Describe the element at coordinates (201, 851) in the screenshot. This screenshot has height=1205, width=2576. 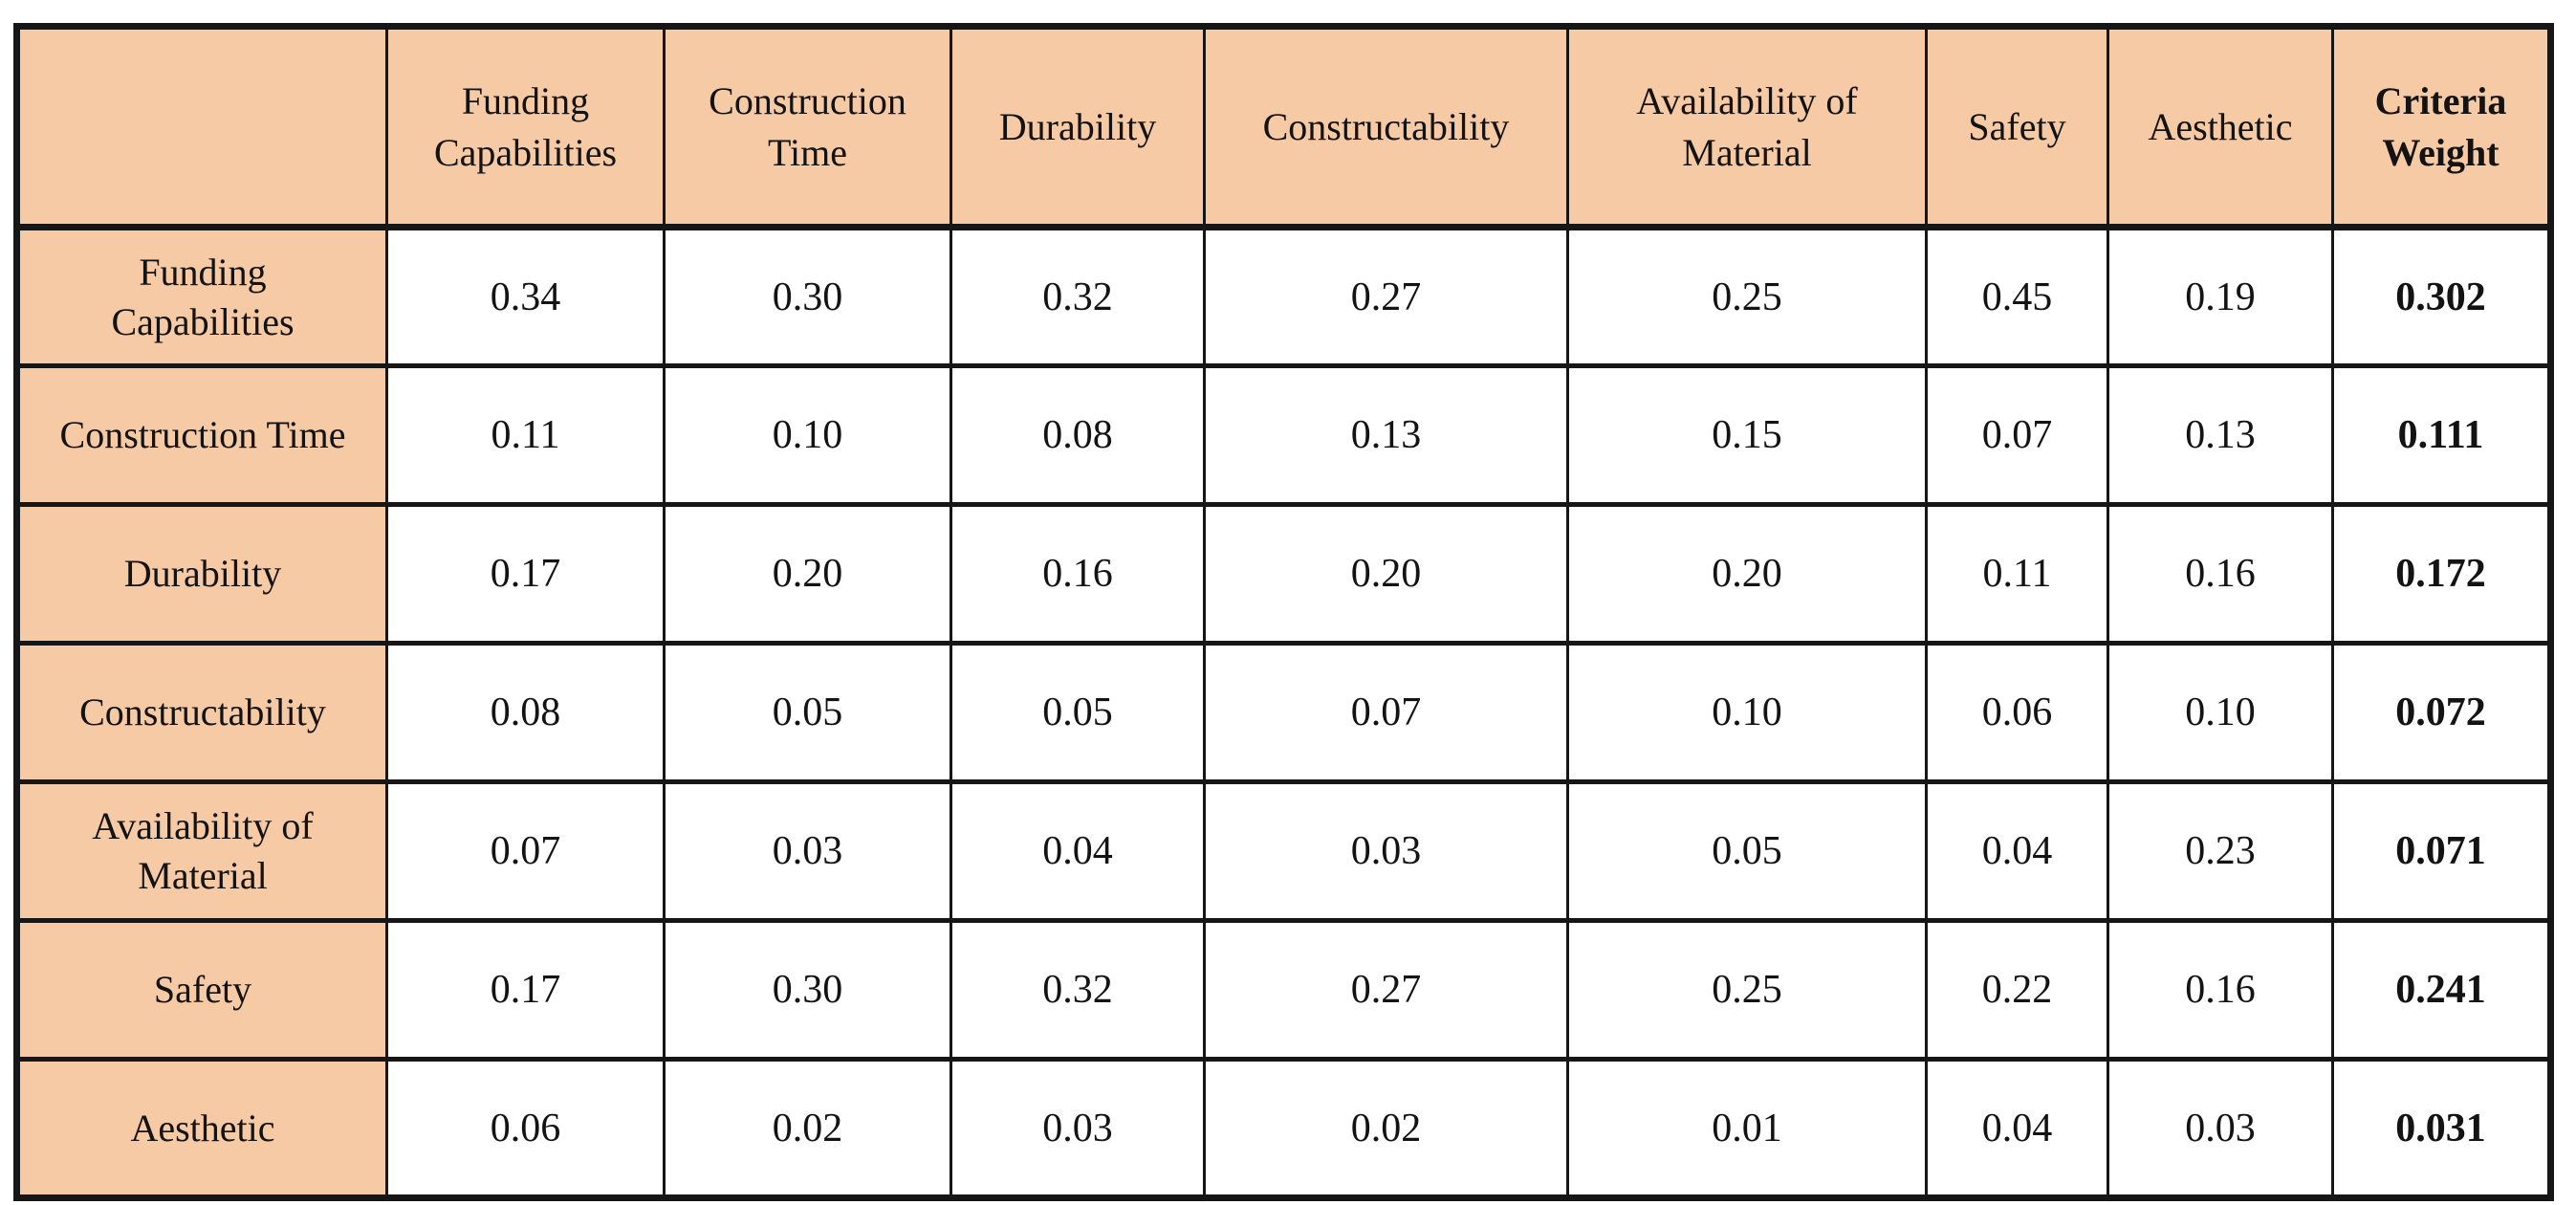
I see `row-header-availability-of-material: Availability of Material` at that location.